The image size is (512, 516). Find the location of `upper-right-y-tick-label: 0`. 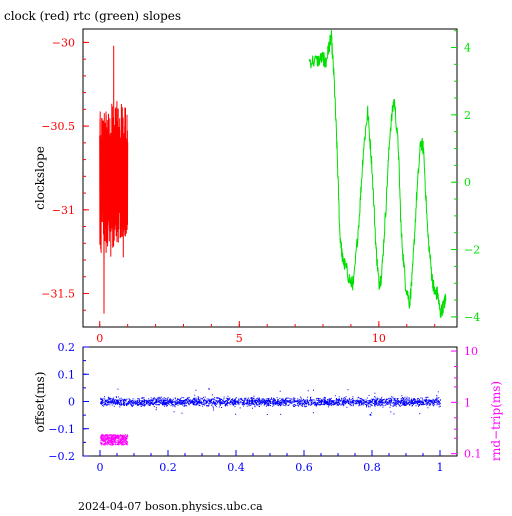

upper-right-y-tick-label: 0 is located at coordinates (467, 182).